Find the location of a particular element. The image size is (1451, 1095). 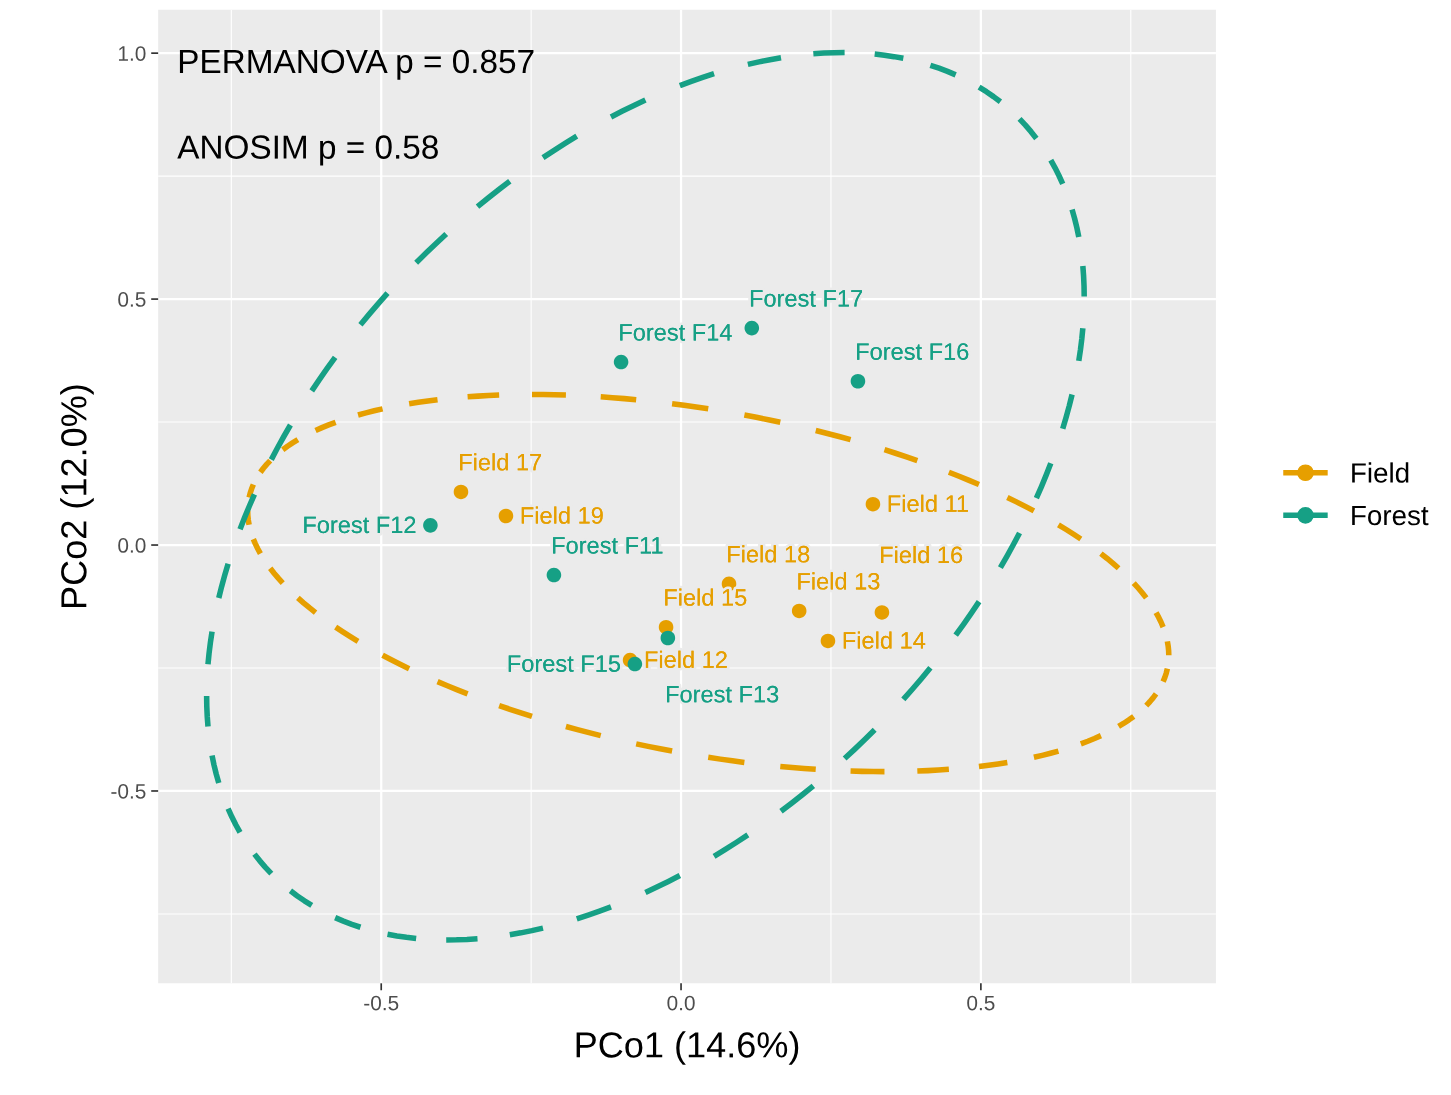

annotation: PERMANOVA p = 0.857 is located at coordinates (356, 64).